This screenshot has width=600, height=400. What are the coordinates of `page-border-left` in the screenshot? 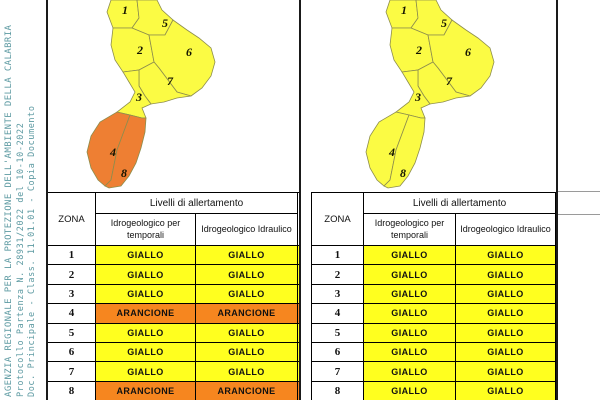 It's located at (47, 200).